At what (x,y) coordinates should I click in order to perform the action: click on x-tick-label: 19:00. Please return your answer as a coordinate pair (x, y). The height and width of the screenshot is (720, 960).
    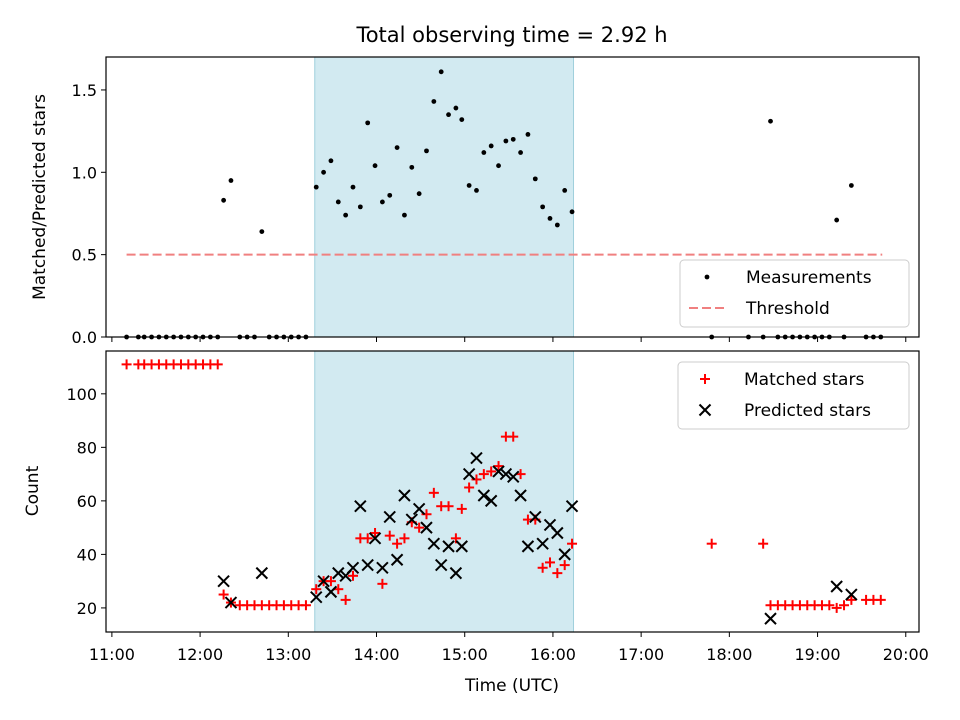
    Looking at the image, I should click on (818, 654).